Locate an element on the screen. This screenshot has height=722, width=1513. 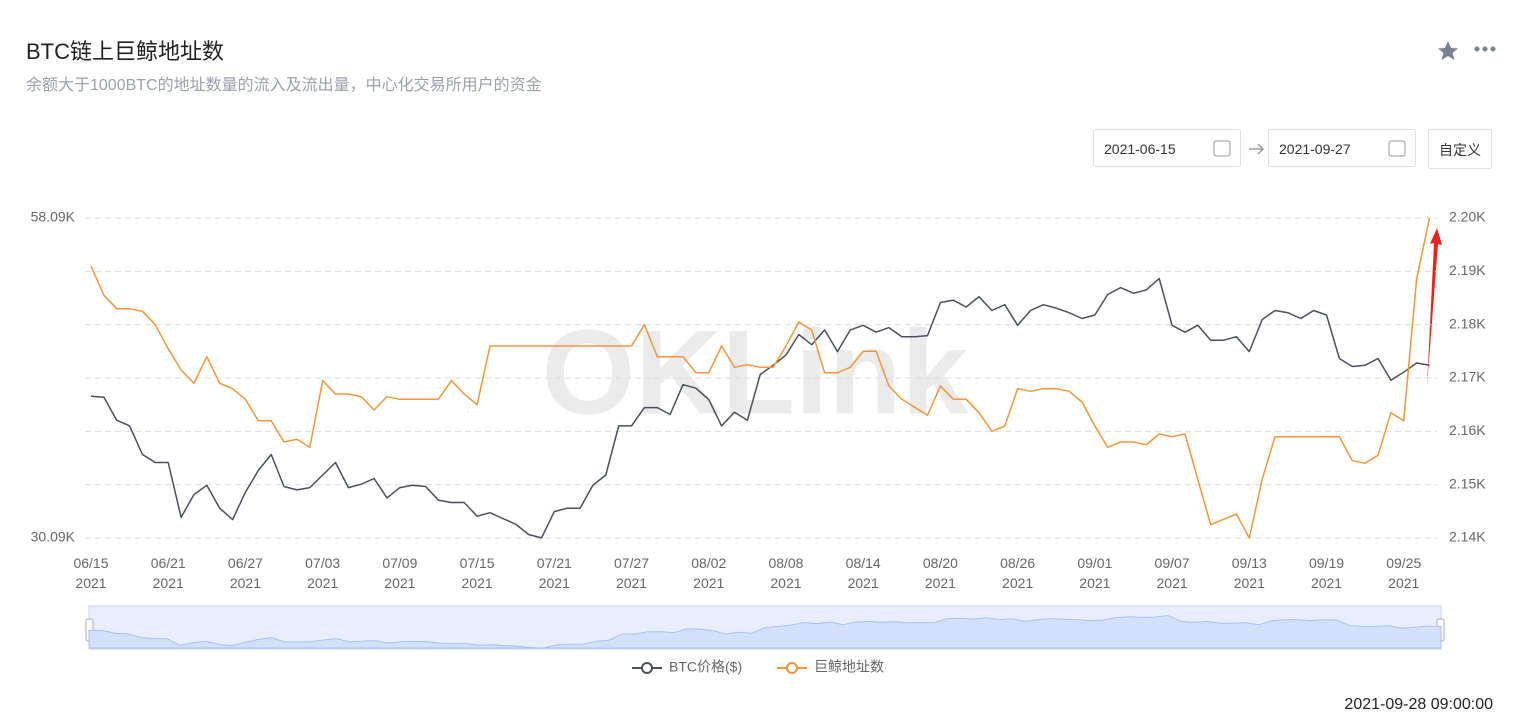
x-tick-label: 08/08 2021 is located at coordinates (786, 573).